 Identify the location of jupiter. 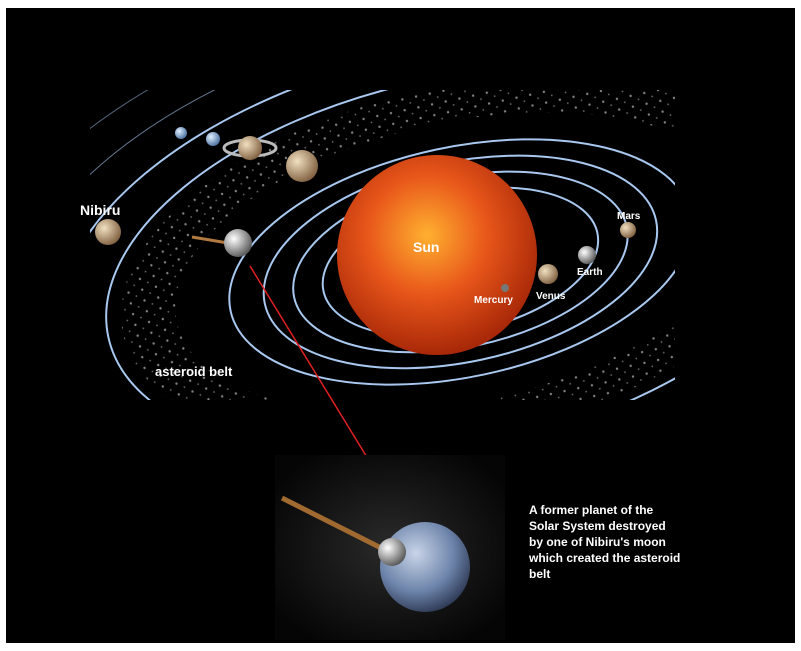
(302, 166).